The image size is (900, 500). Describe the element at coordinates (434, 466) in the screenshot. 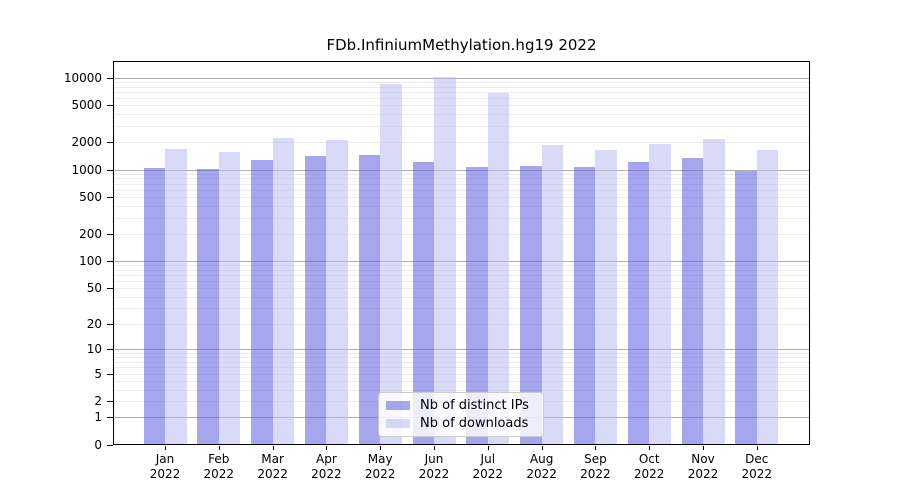

I see `x-tick-label: Jun 2022` at that location.